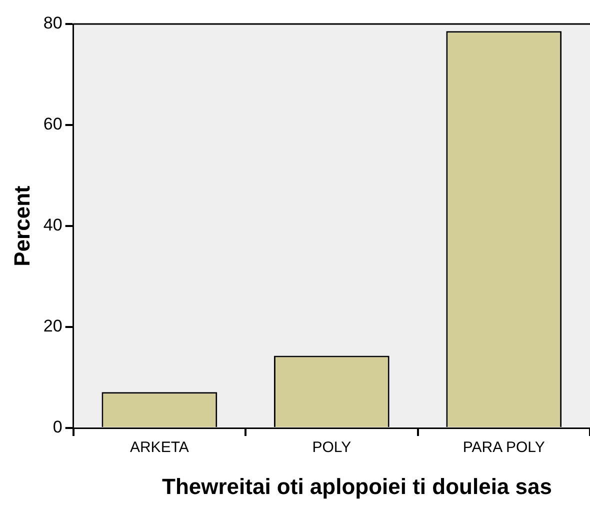 This screenshot has width=590, height=531. I want to click on y-tick-label: 0, so click(57, 427).